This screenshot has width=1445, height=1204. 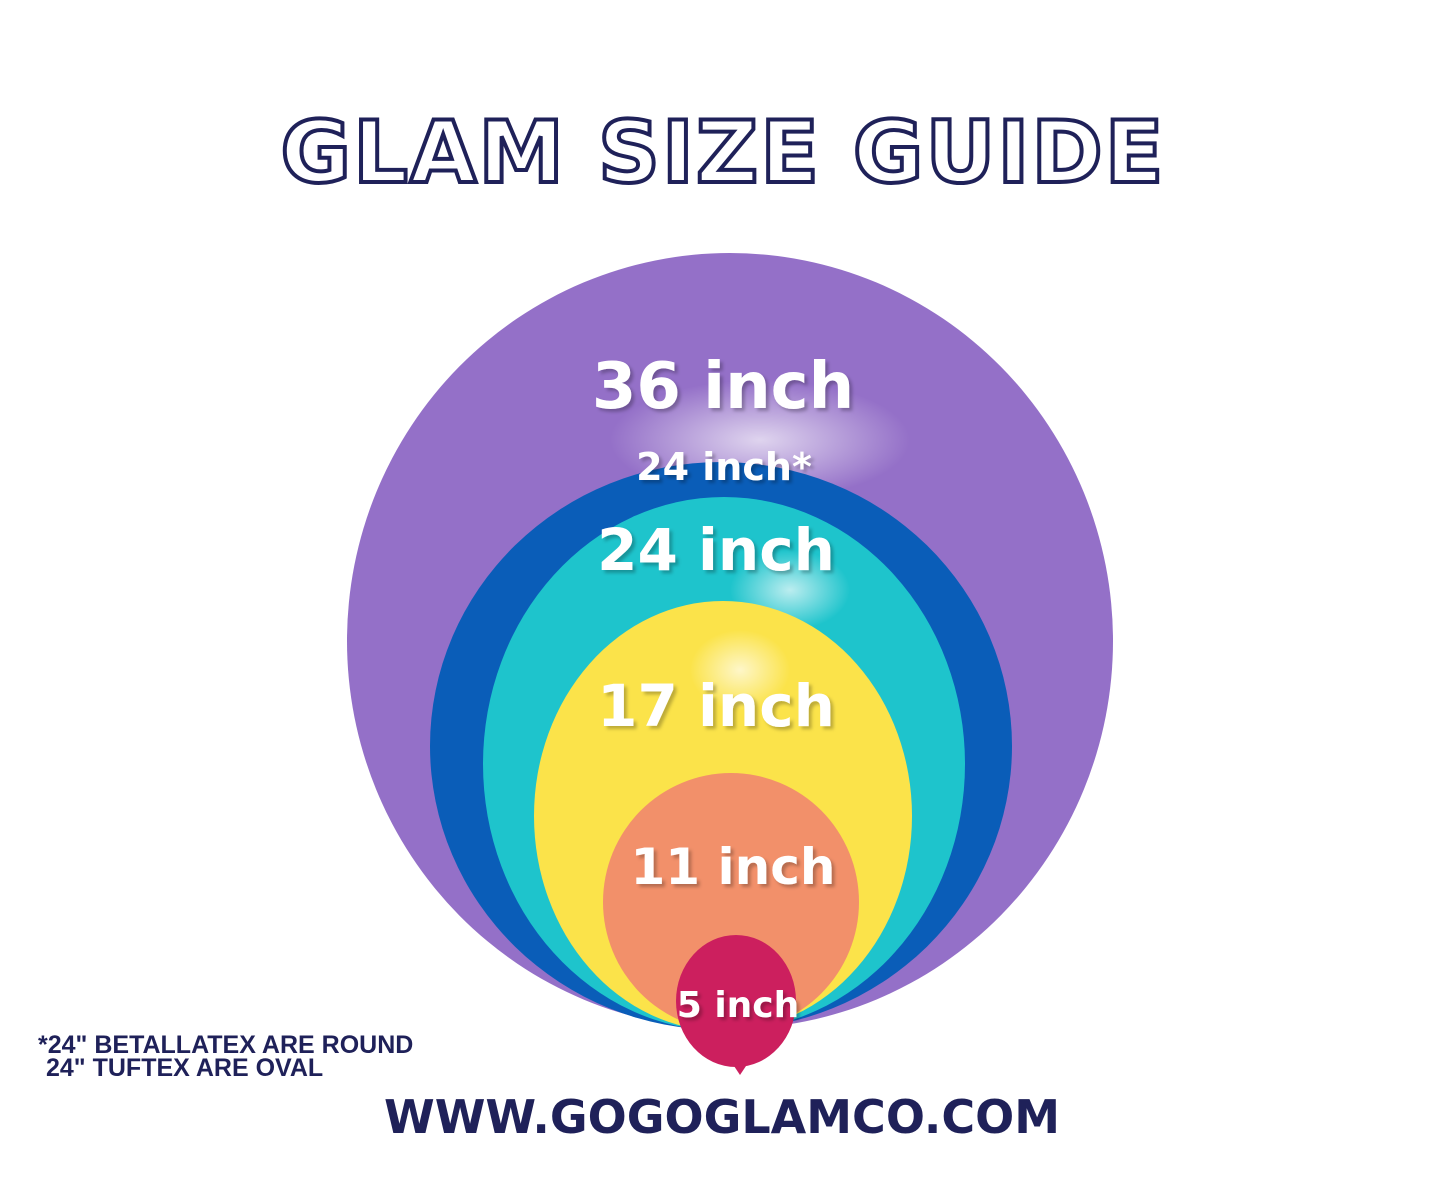 I want to click on label-36-inch: 36 inch, so click(x=723, y=387).